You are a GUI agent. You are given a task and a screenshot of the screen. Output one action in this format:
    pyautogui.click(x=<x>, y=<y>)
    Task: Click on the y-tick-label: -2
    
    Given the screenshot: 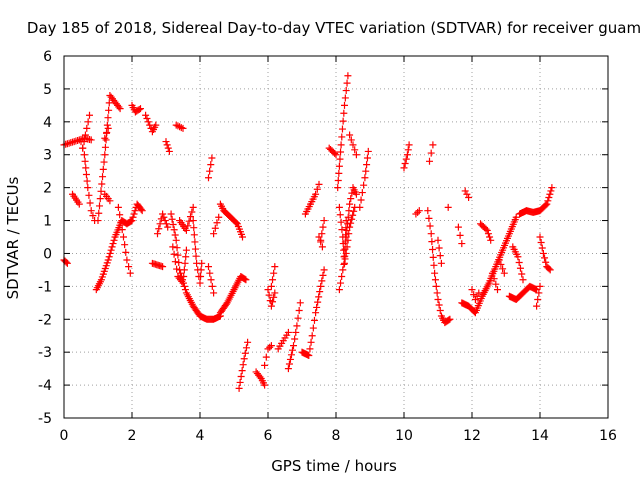 What is the action you would take?
    pyautogui.click(x=45, y=320)
    